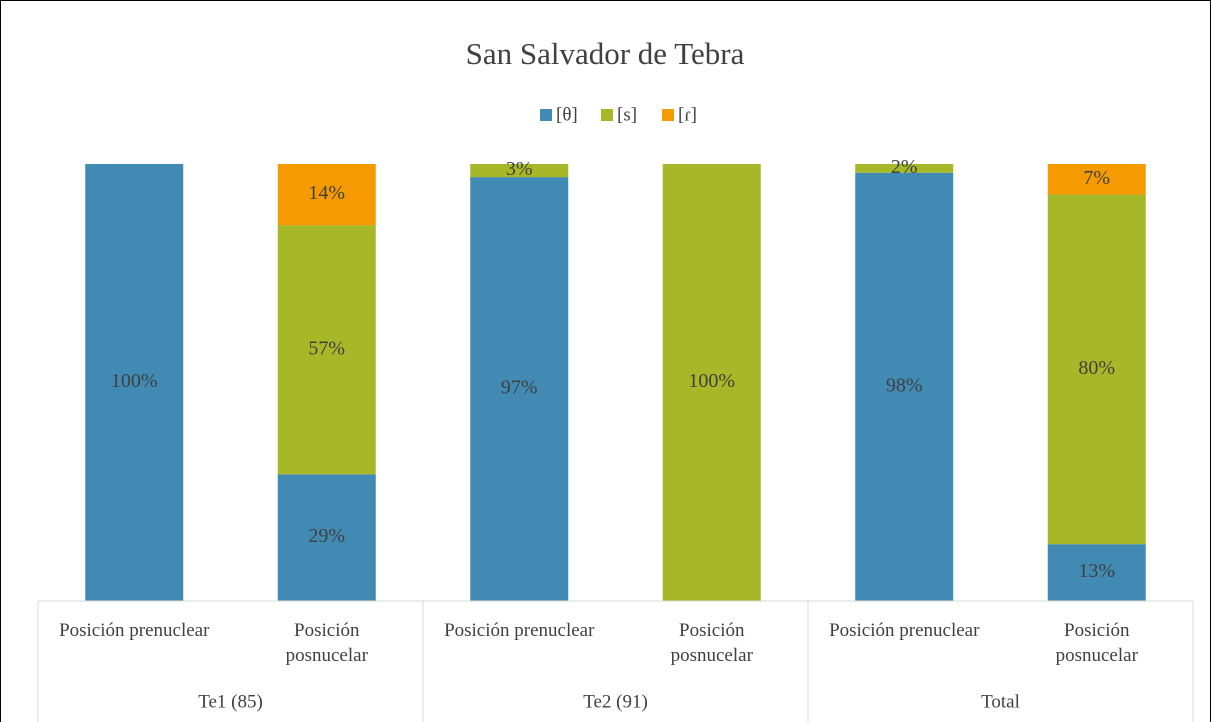  I want to click on data-label: 13%, so click(1096, 571).